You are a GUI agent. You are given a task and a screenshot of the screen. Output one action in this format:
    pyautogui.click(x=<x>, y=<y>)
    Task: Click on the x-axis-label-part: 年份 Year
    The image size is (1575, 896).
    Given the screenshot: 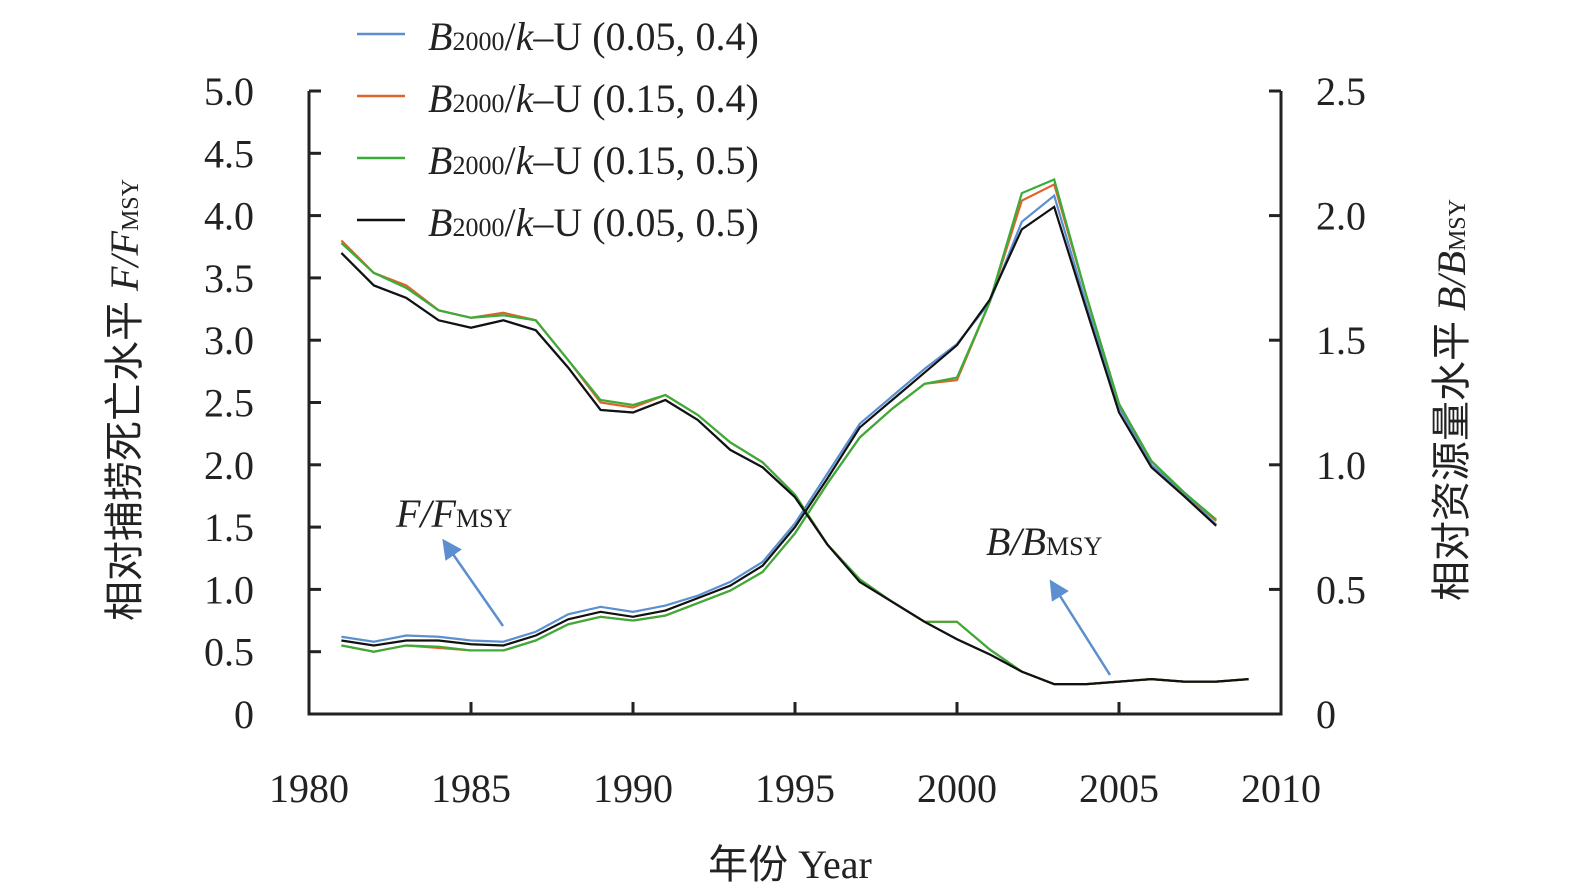 What is the action you would take?
    pyautogui.click(x=790, y=864)
    